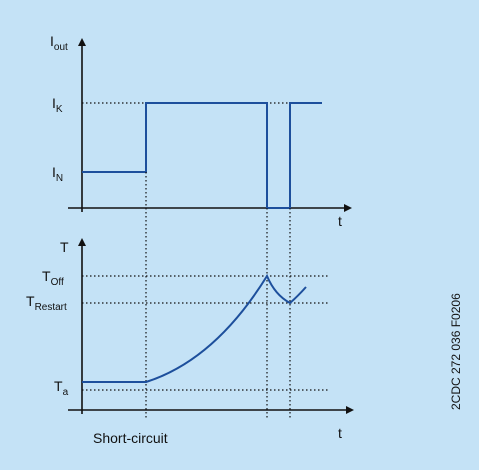 This screenshot has width=479, height=470. I want to click on level-label: TOff, so click(53, 278).